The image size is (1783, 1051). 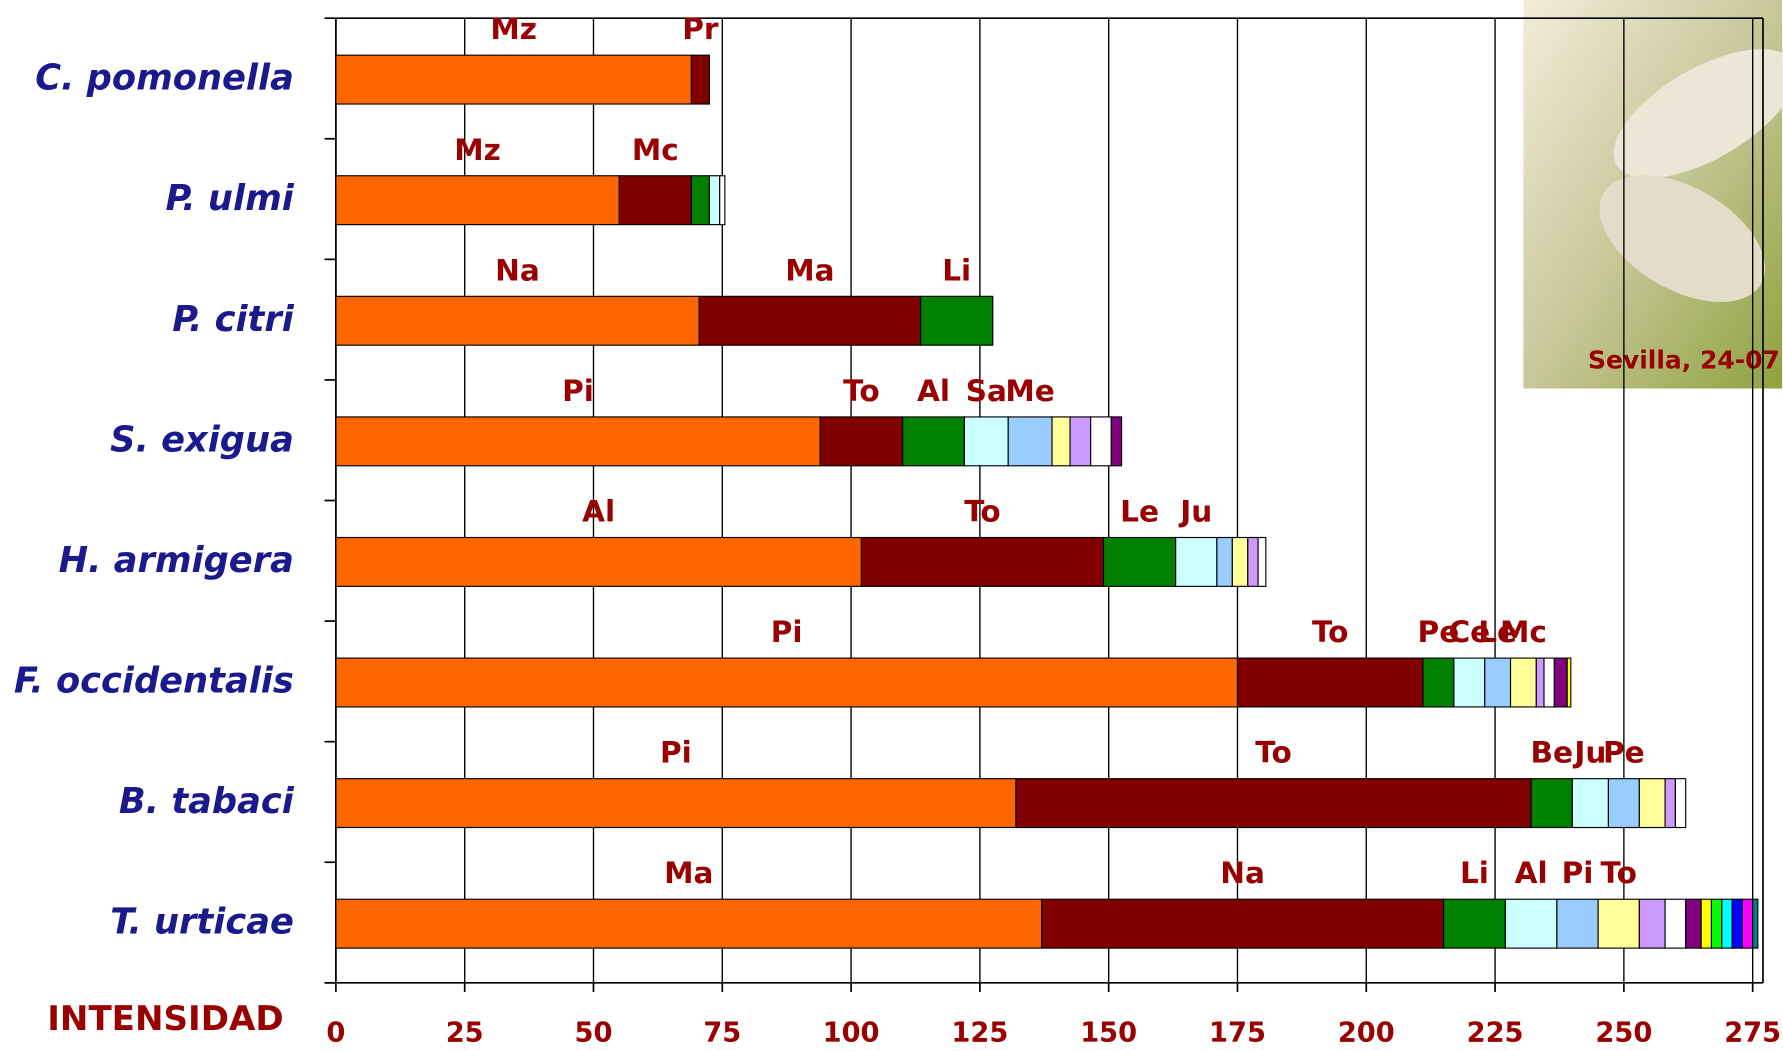 I want to click on x-tick-label: 50, so click(x=594, y=1032).